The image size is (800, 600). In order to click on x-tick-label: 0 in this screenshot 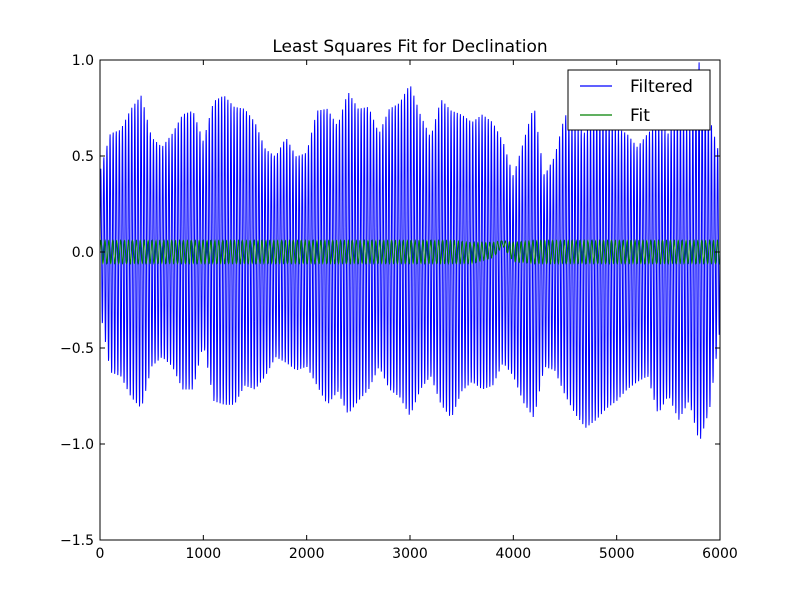, I will do `click(100, 554)`.